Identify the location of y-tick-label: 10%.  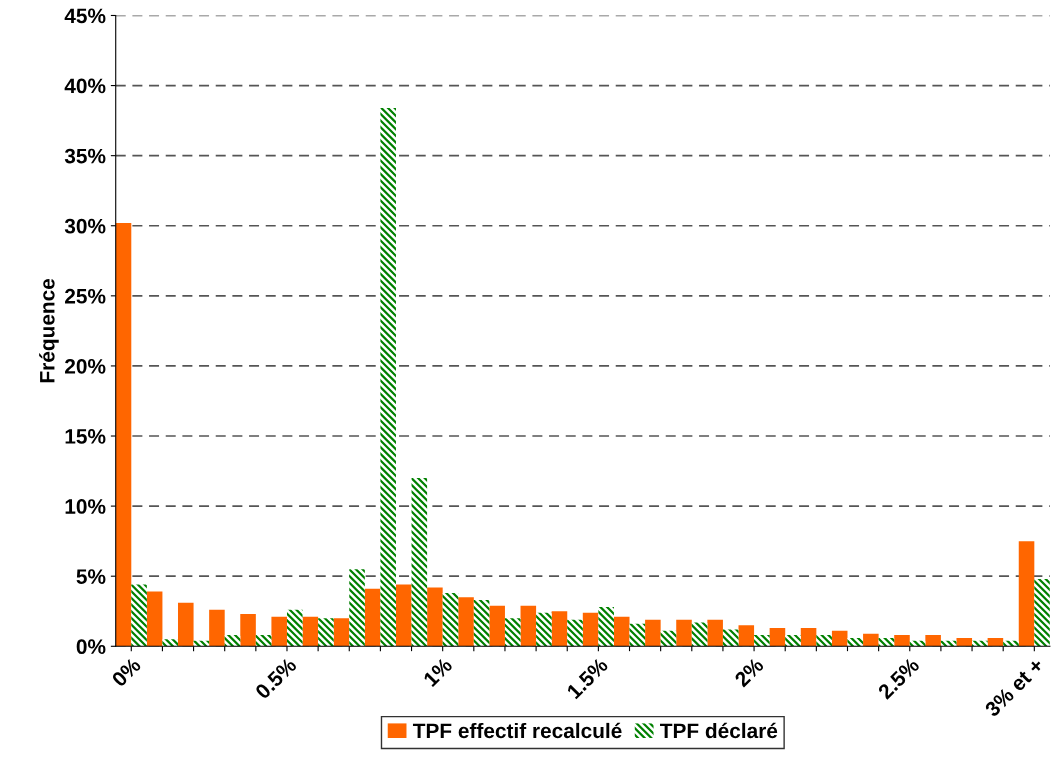
(85, 506).